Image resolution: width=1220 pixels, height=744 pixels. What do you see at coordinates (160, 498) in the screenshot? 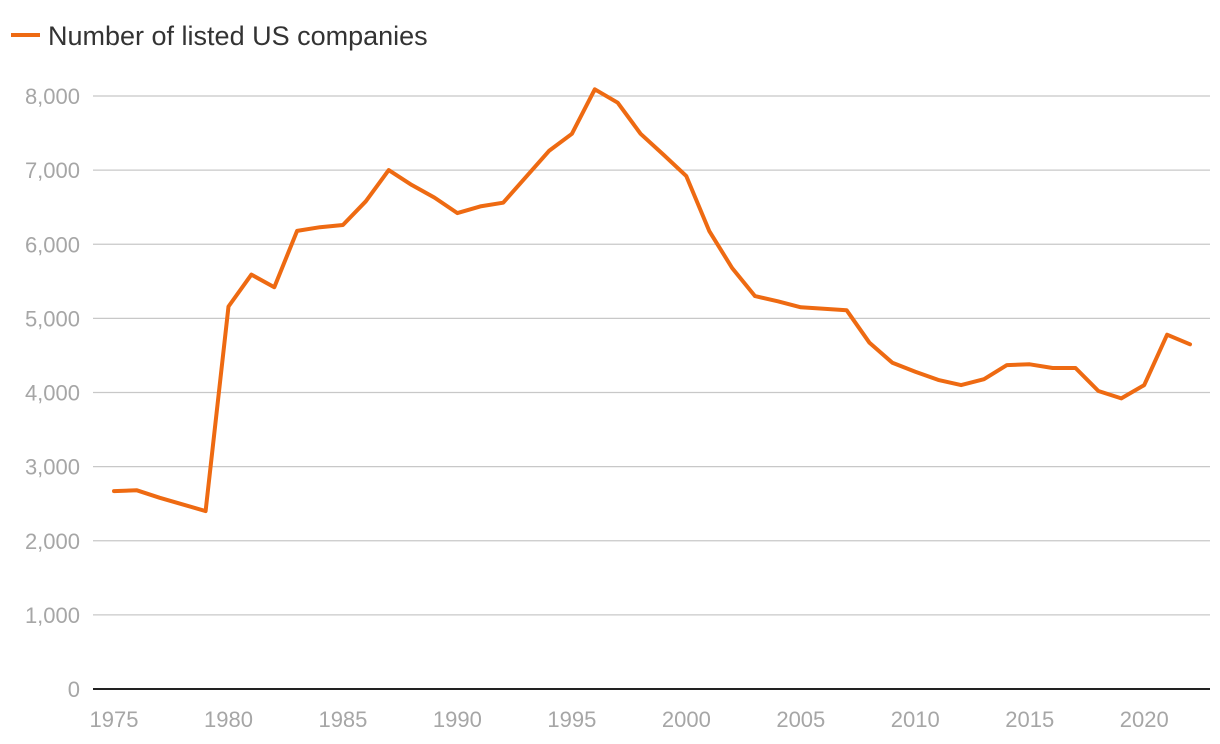
I see `data-point-1977` at bounding box center [160, 498].